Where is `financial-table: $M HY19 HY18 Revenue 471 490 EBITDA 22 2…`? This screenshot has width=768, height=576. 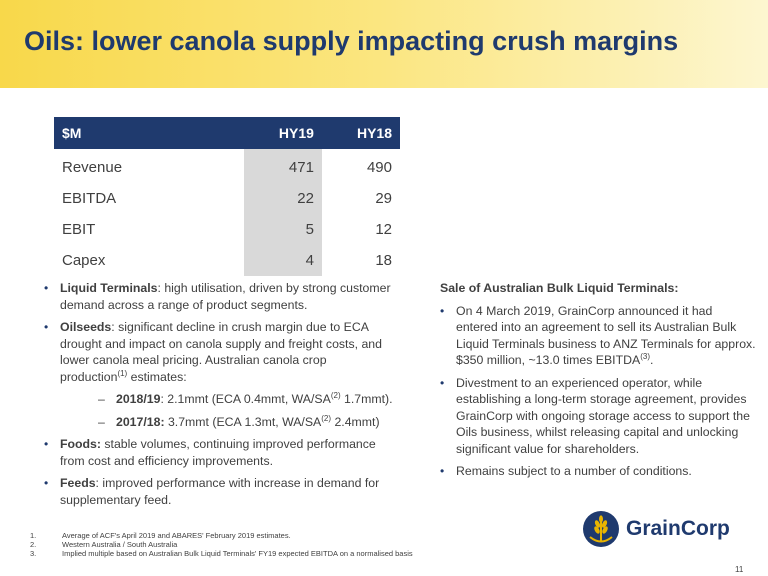 financial-table: $M HY19 HY18 Revenue 471 490 EBITDA 22 2… is located at coordinates (227, 196).